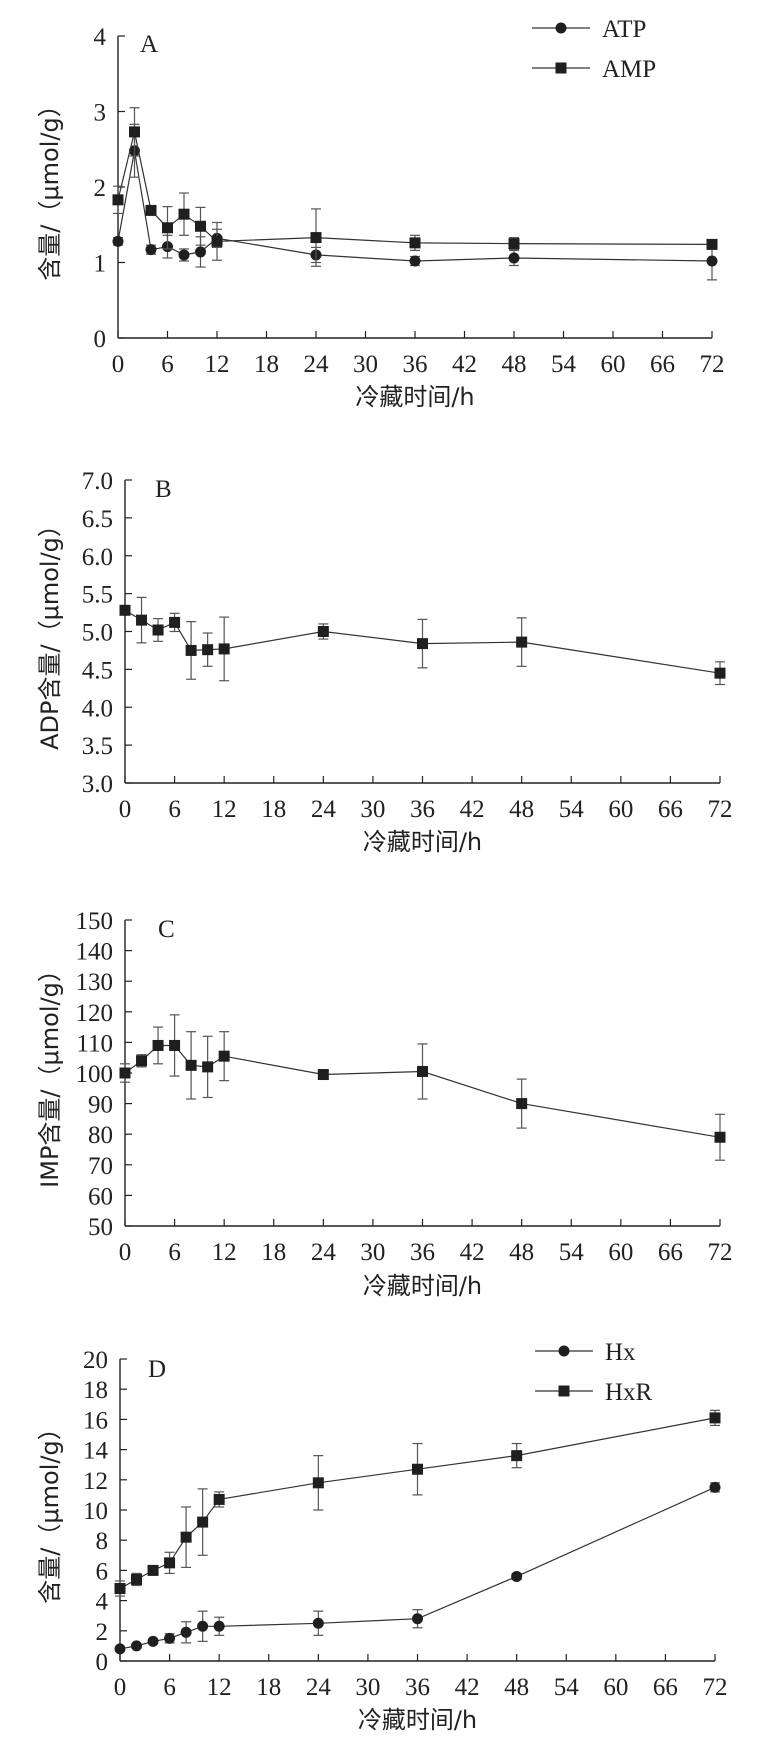 This screenshot has height=1762, width=767. What do you see at coordinates (163, 489) in the screenshot?
I see `panel-label: B` at bounding box center [163, 489].